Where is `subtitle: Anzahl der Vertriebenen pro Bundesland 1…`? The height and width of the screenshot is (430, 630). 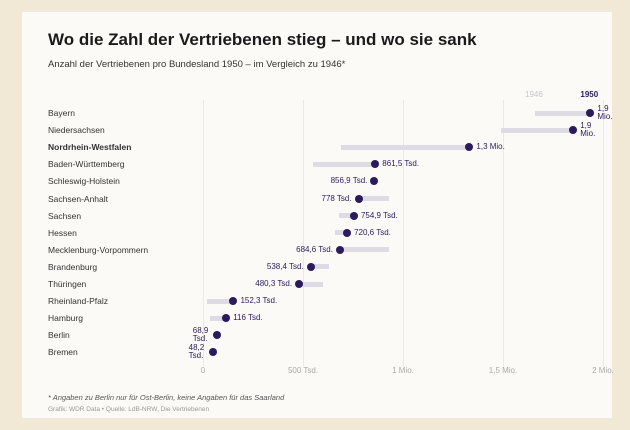
subtitle: Anzahl der Vertriebenen pro Bundesland 1… is located at coordinates (197, 64).